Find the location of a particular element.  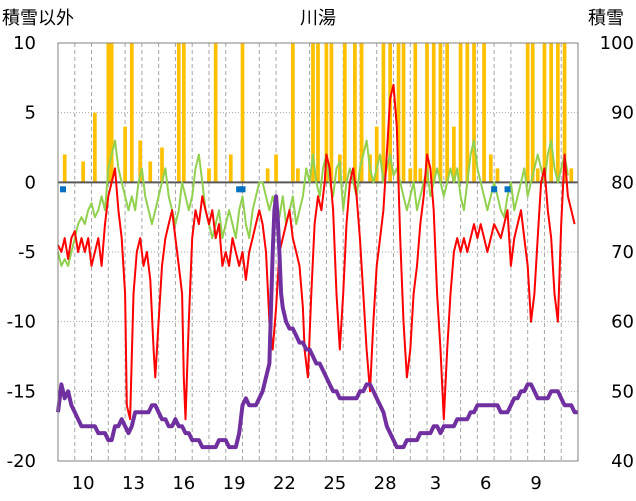

x-tick-label: 6 is located at coordinates (485, 483).